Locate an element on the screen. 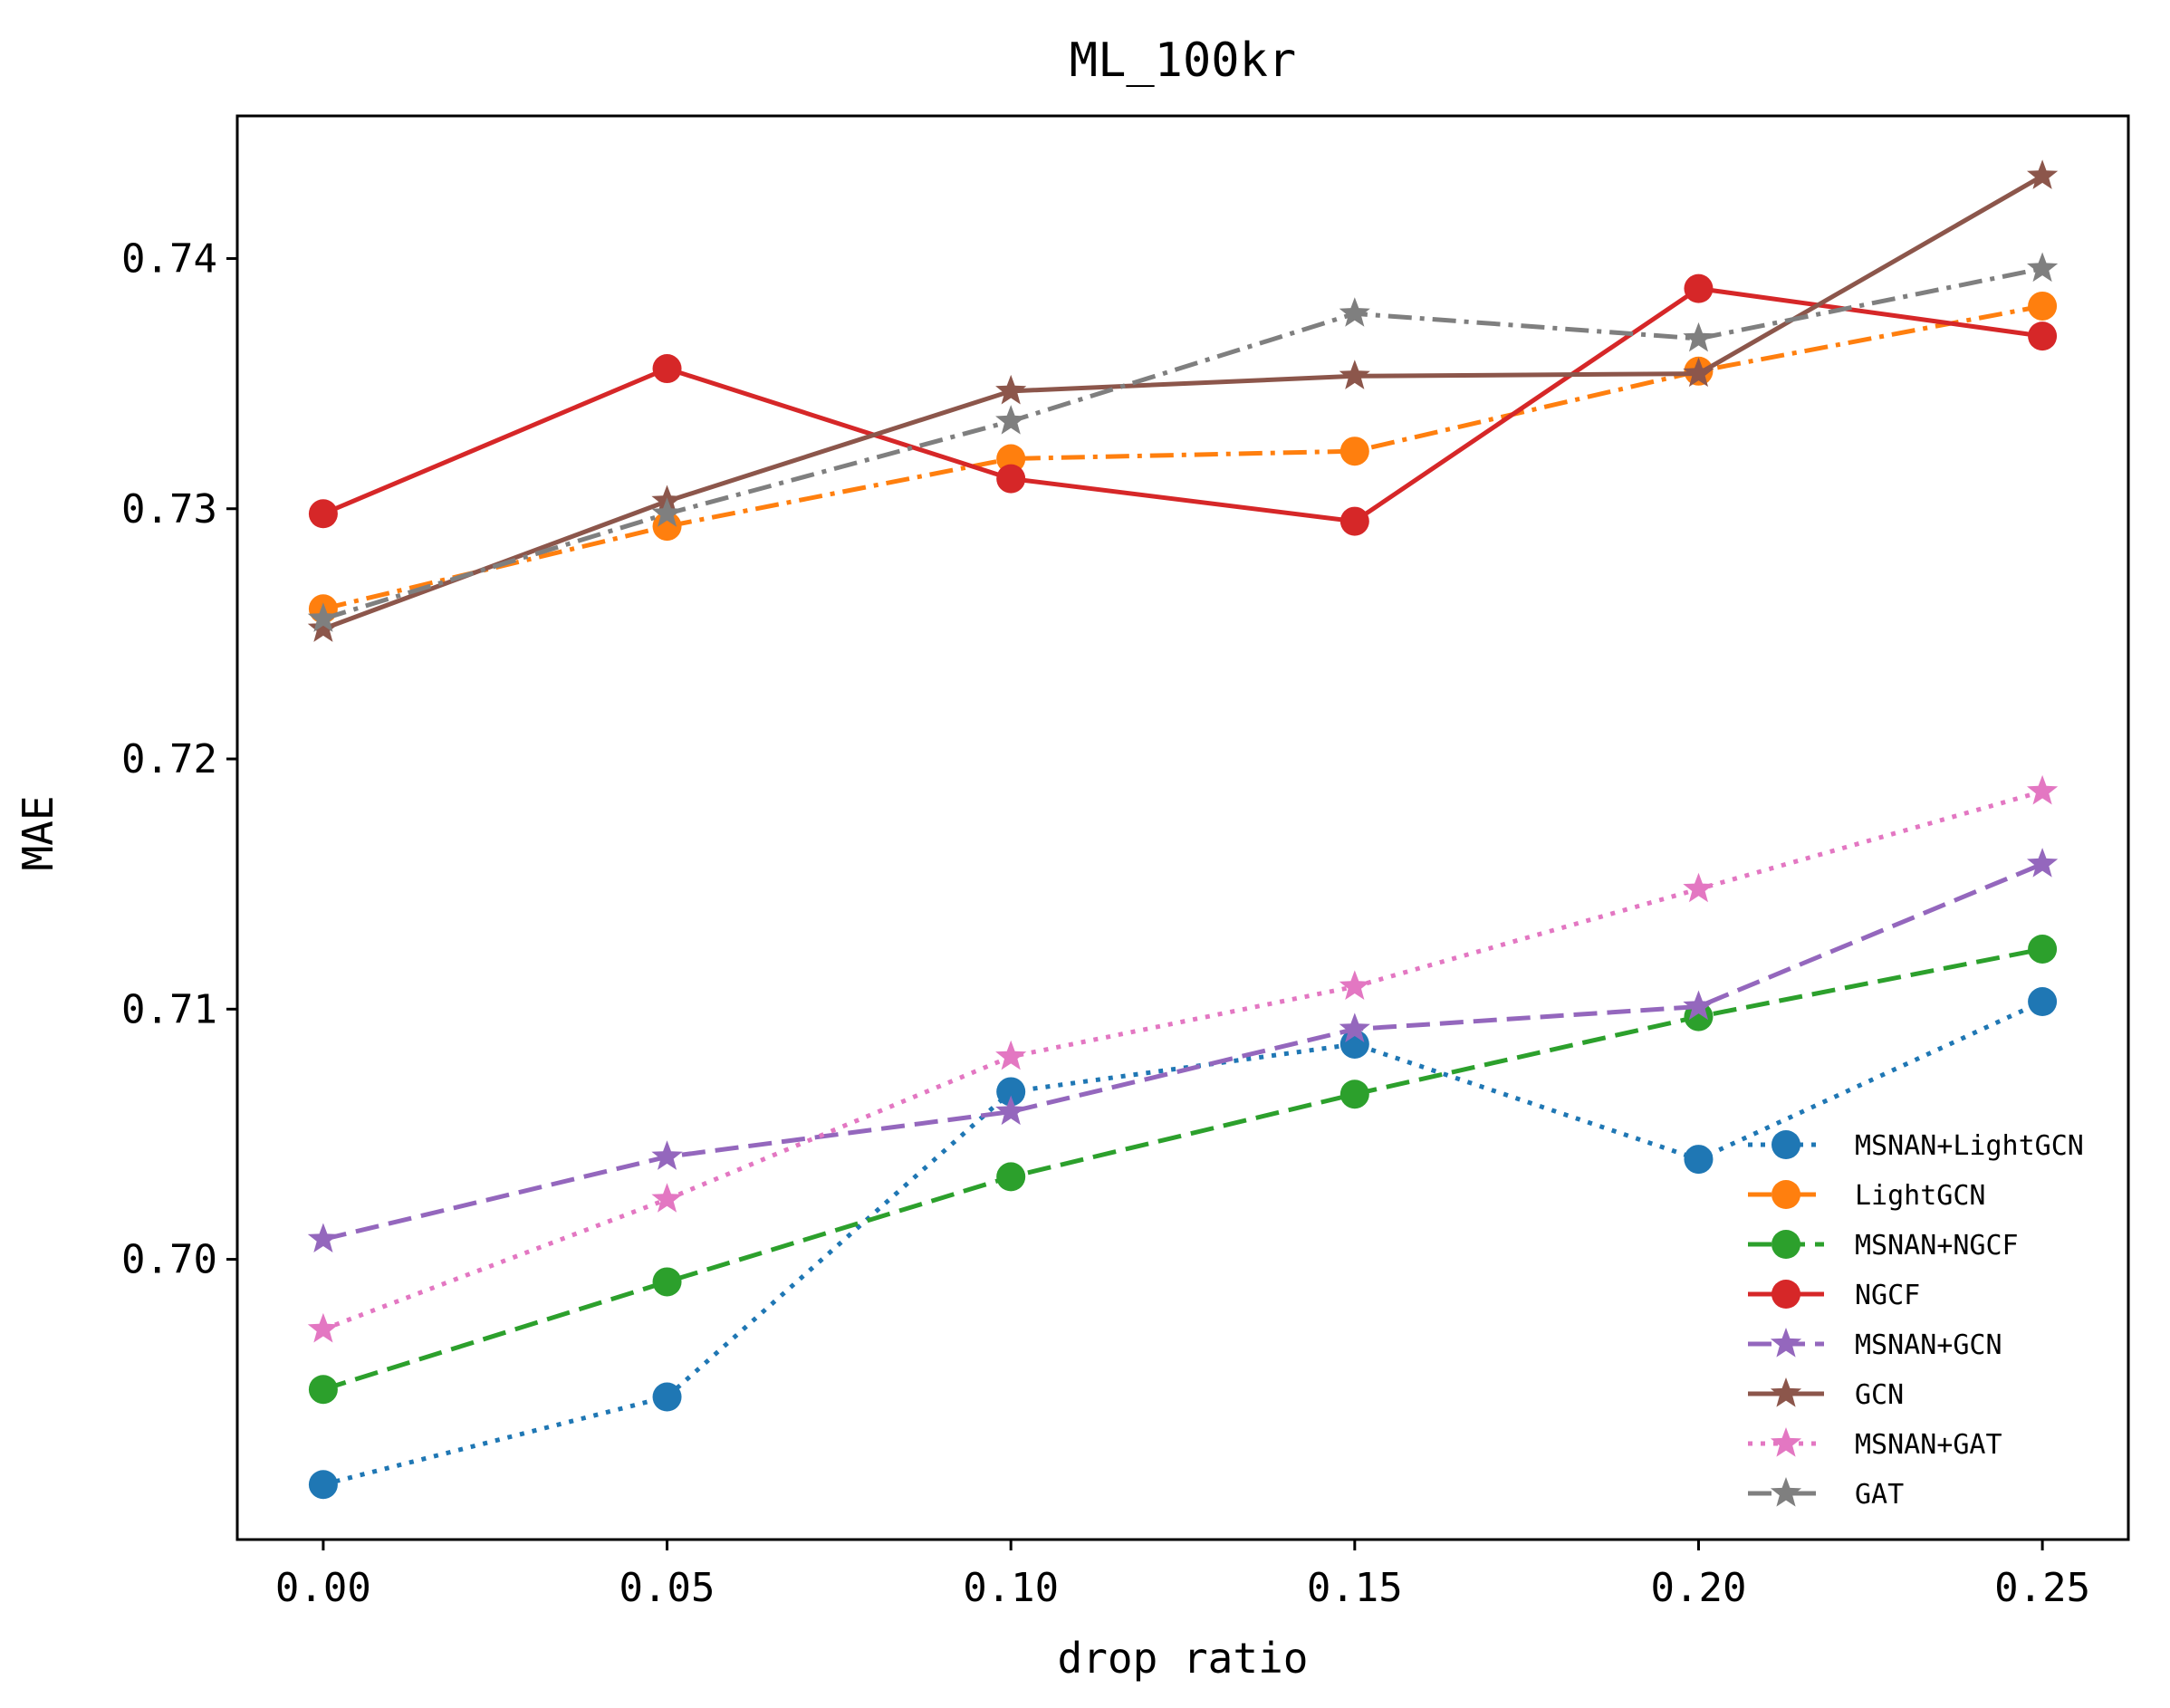 The height and width of the screenshot is (1708, 2170). legend-marker-msnan-gat is located at coordinates (1786, 1442).